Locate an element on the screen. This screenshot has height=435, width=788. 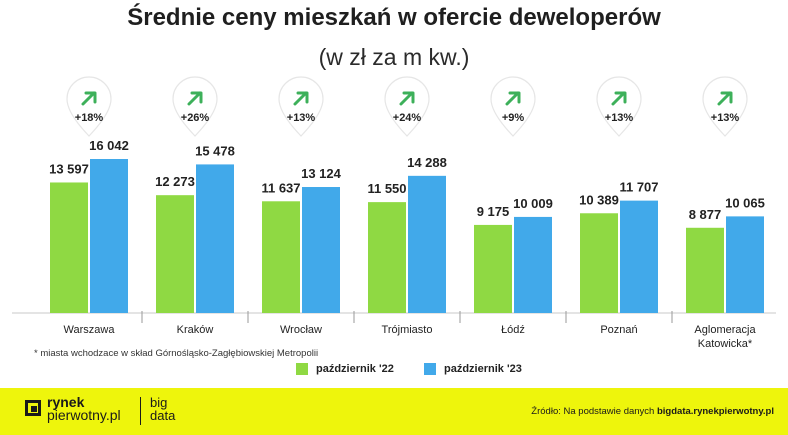
data-label: 12 273 is located at coordinates (175, 181).